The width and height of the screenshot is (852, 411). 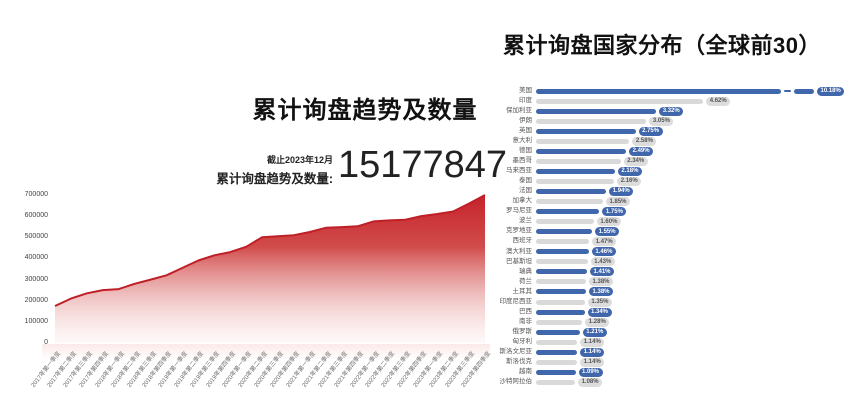 What do you see at coordinates (694, 342) in the screenshot?
I see `bar-track: 1.14%` at bounding box center [694, 342].